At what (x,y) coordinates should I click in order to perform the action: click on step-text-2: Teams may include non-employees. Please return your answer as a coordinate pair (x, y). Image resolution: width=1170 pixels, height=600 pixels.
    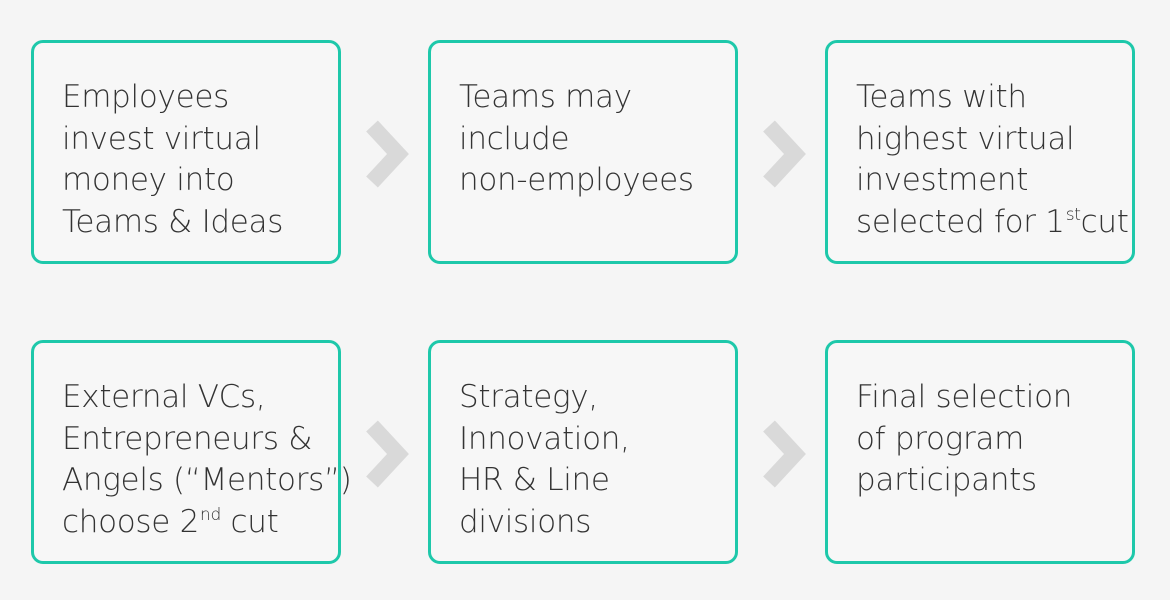
    Looking at the image, I should click on (594, 139).